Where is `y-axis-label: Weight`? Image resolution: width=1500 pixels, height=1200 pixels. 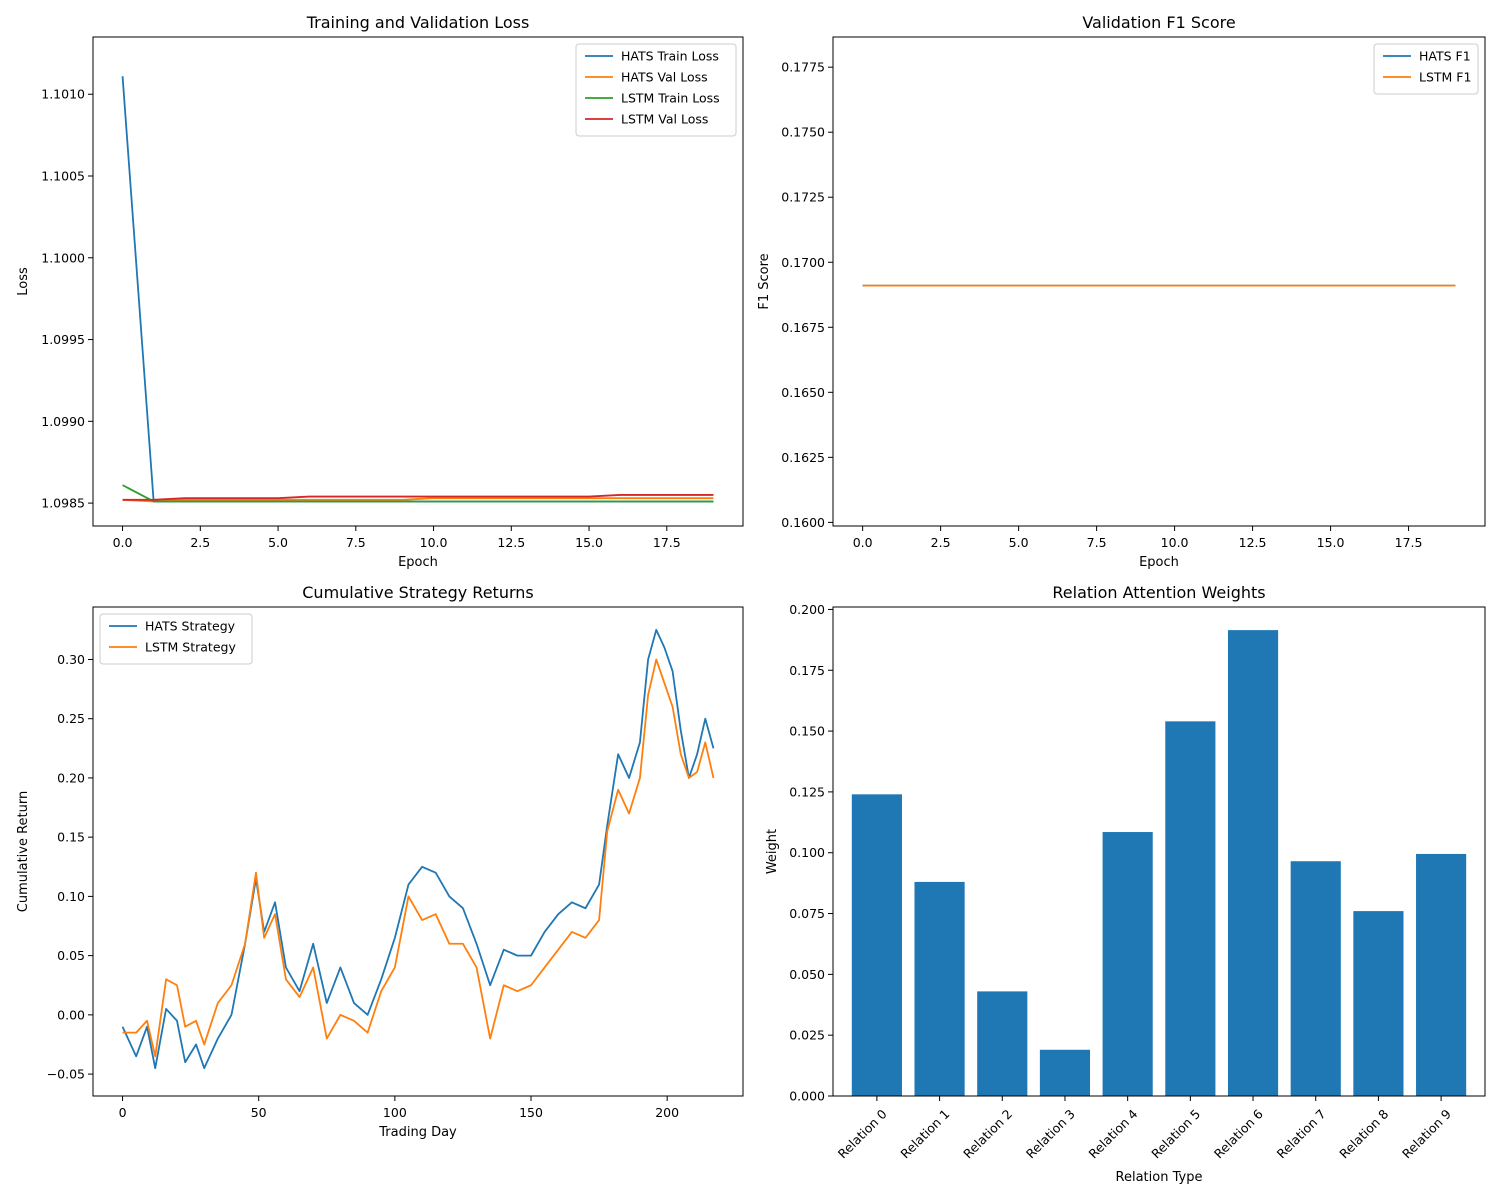 y-axis-label: Weight is located at coordinates (772, 851).